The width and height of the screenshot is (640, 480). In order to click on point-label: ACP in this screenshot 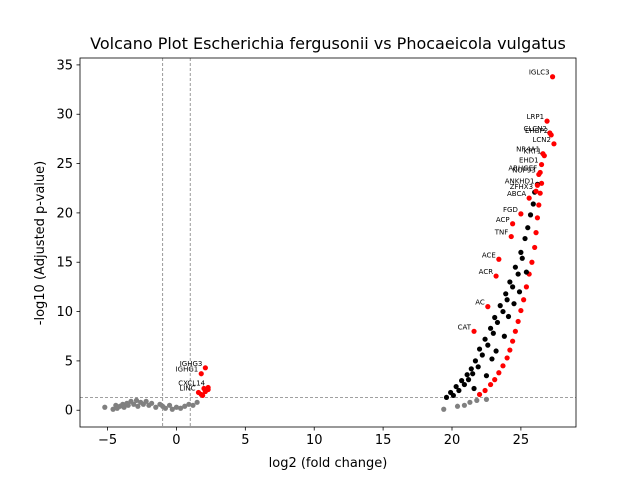, I will do `click(503, 220)`.